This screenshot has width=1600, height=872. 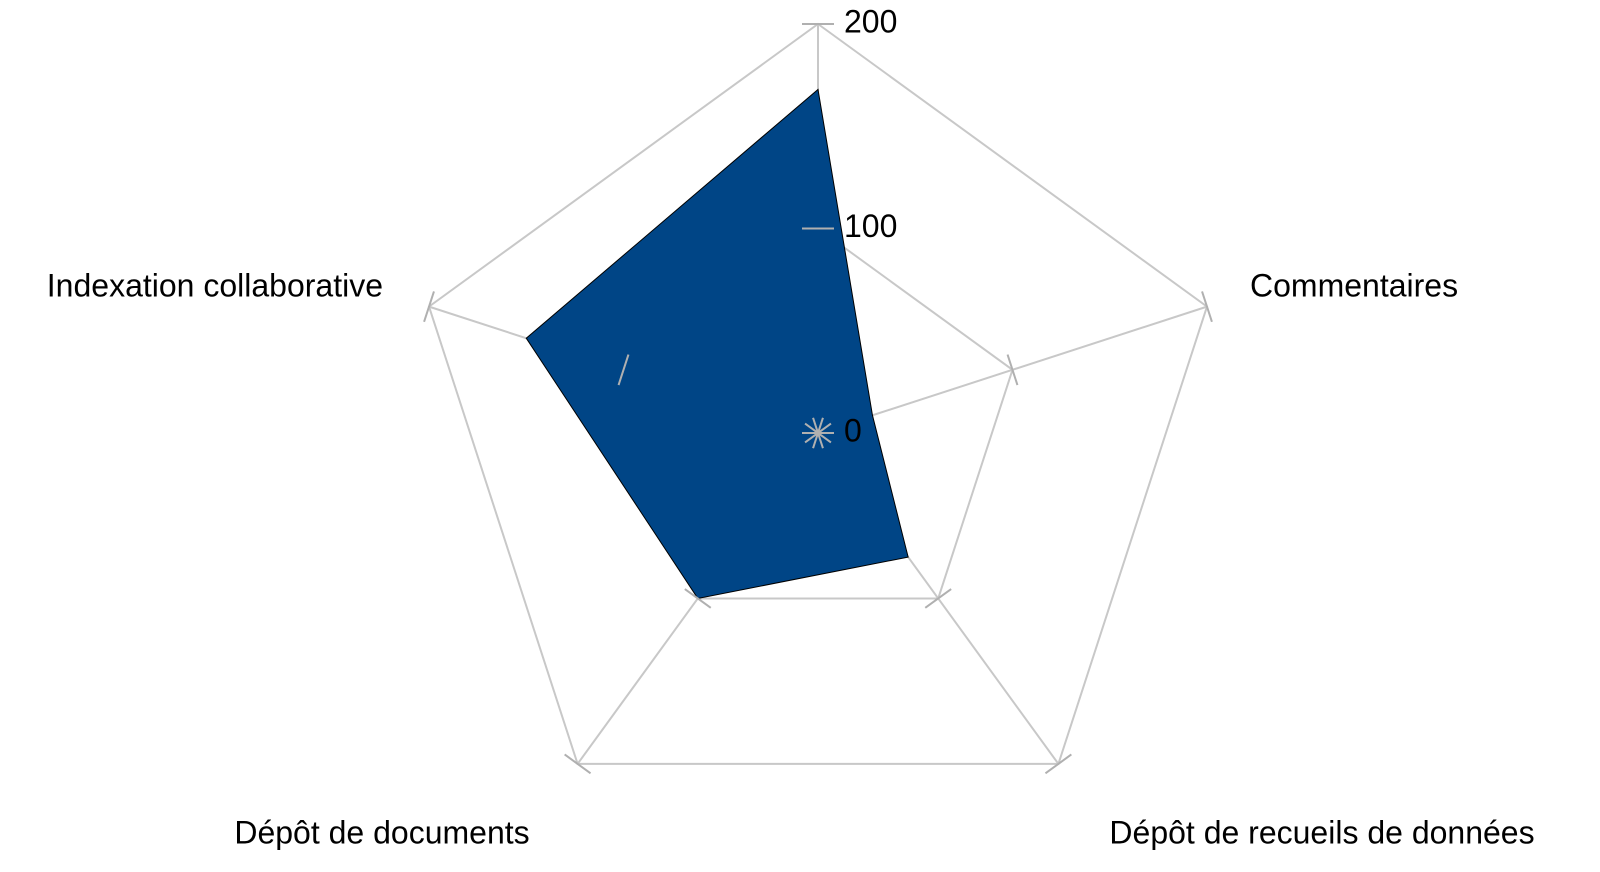 I want to click on category-label: Dépôt de recueils de données, so click(x=1321, y=832).